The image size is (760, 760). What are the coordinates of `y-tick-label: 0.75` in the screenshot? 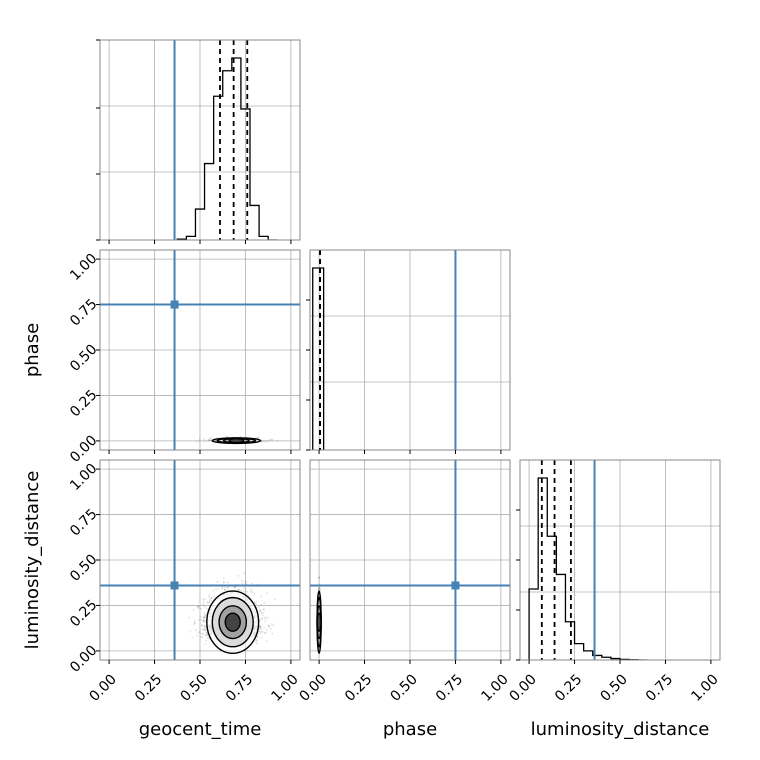 It's located at (83, 312).